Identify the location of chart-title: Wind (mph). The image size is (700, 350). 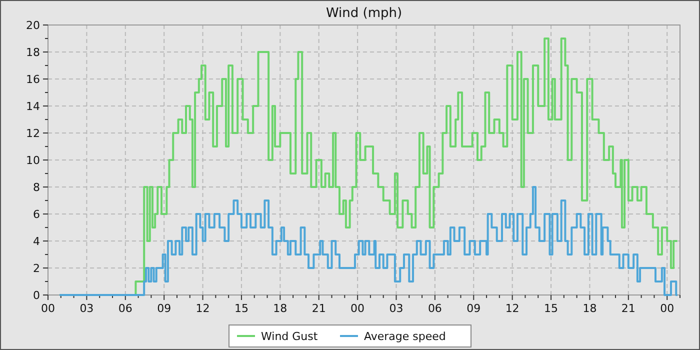
(364, 13).